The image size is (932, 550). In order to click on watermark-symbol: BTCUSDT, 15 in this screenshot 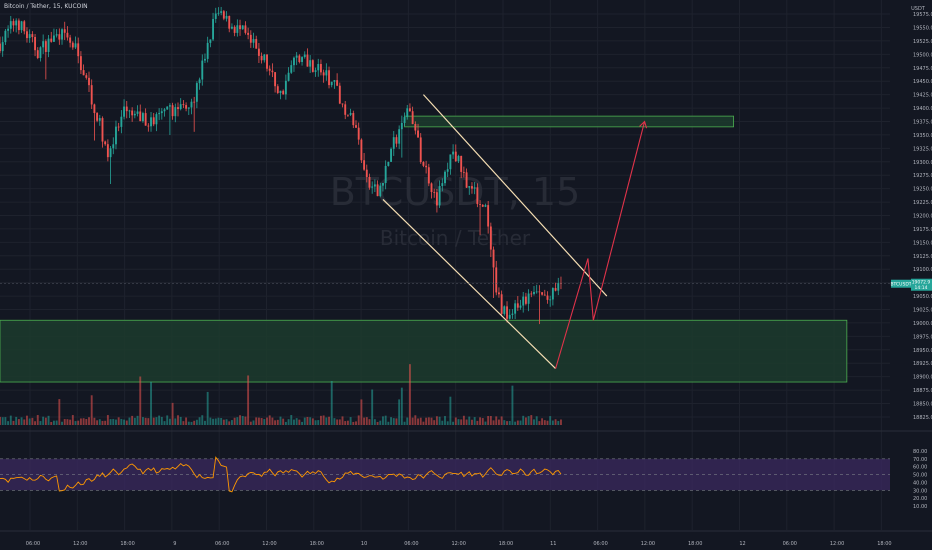, I will do `click(455, 192)`.